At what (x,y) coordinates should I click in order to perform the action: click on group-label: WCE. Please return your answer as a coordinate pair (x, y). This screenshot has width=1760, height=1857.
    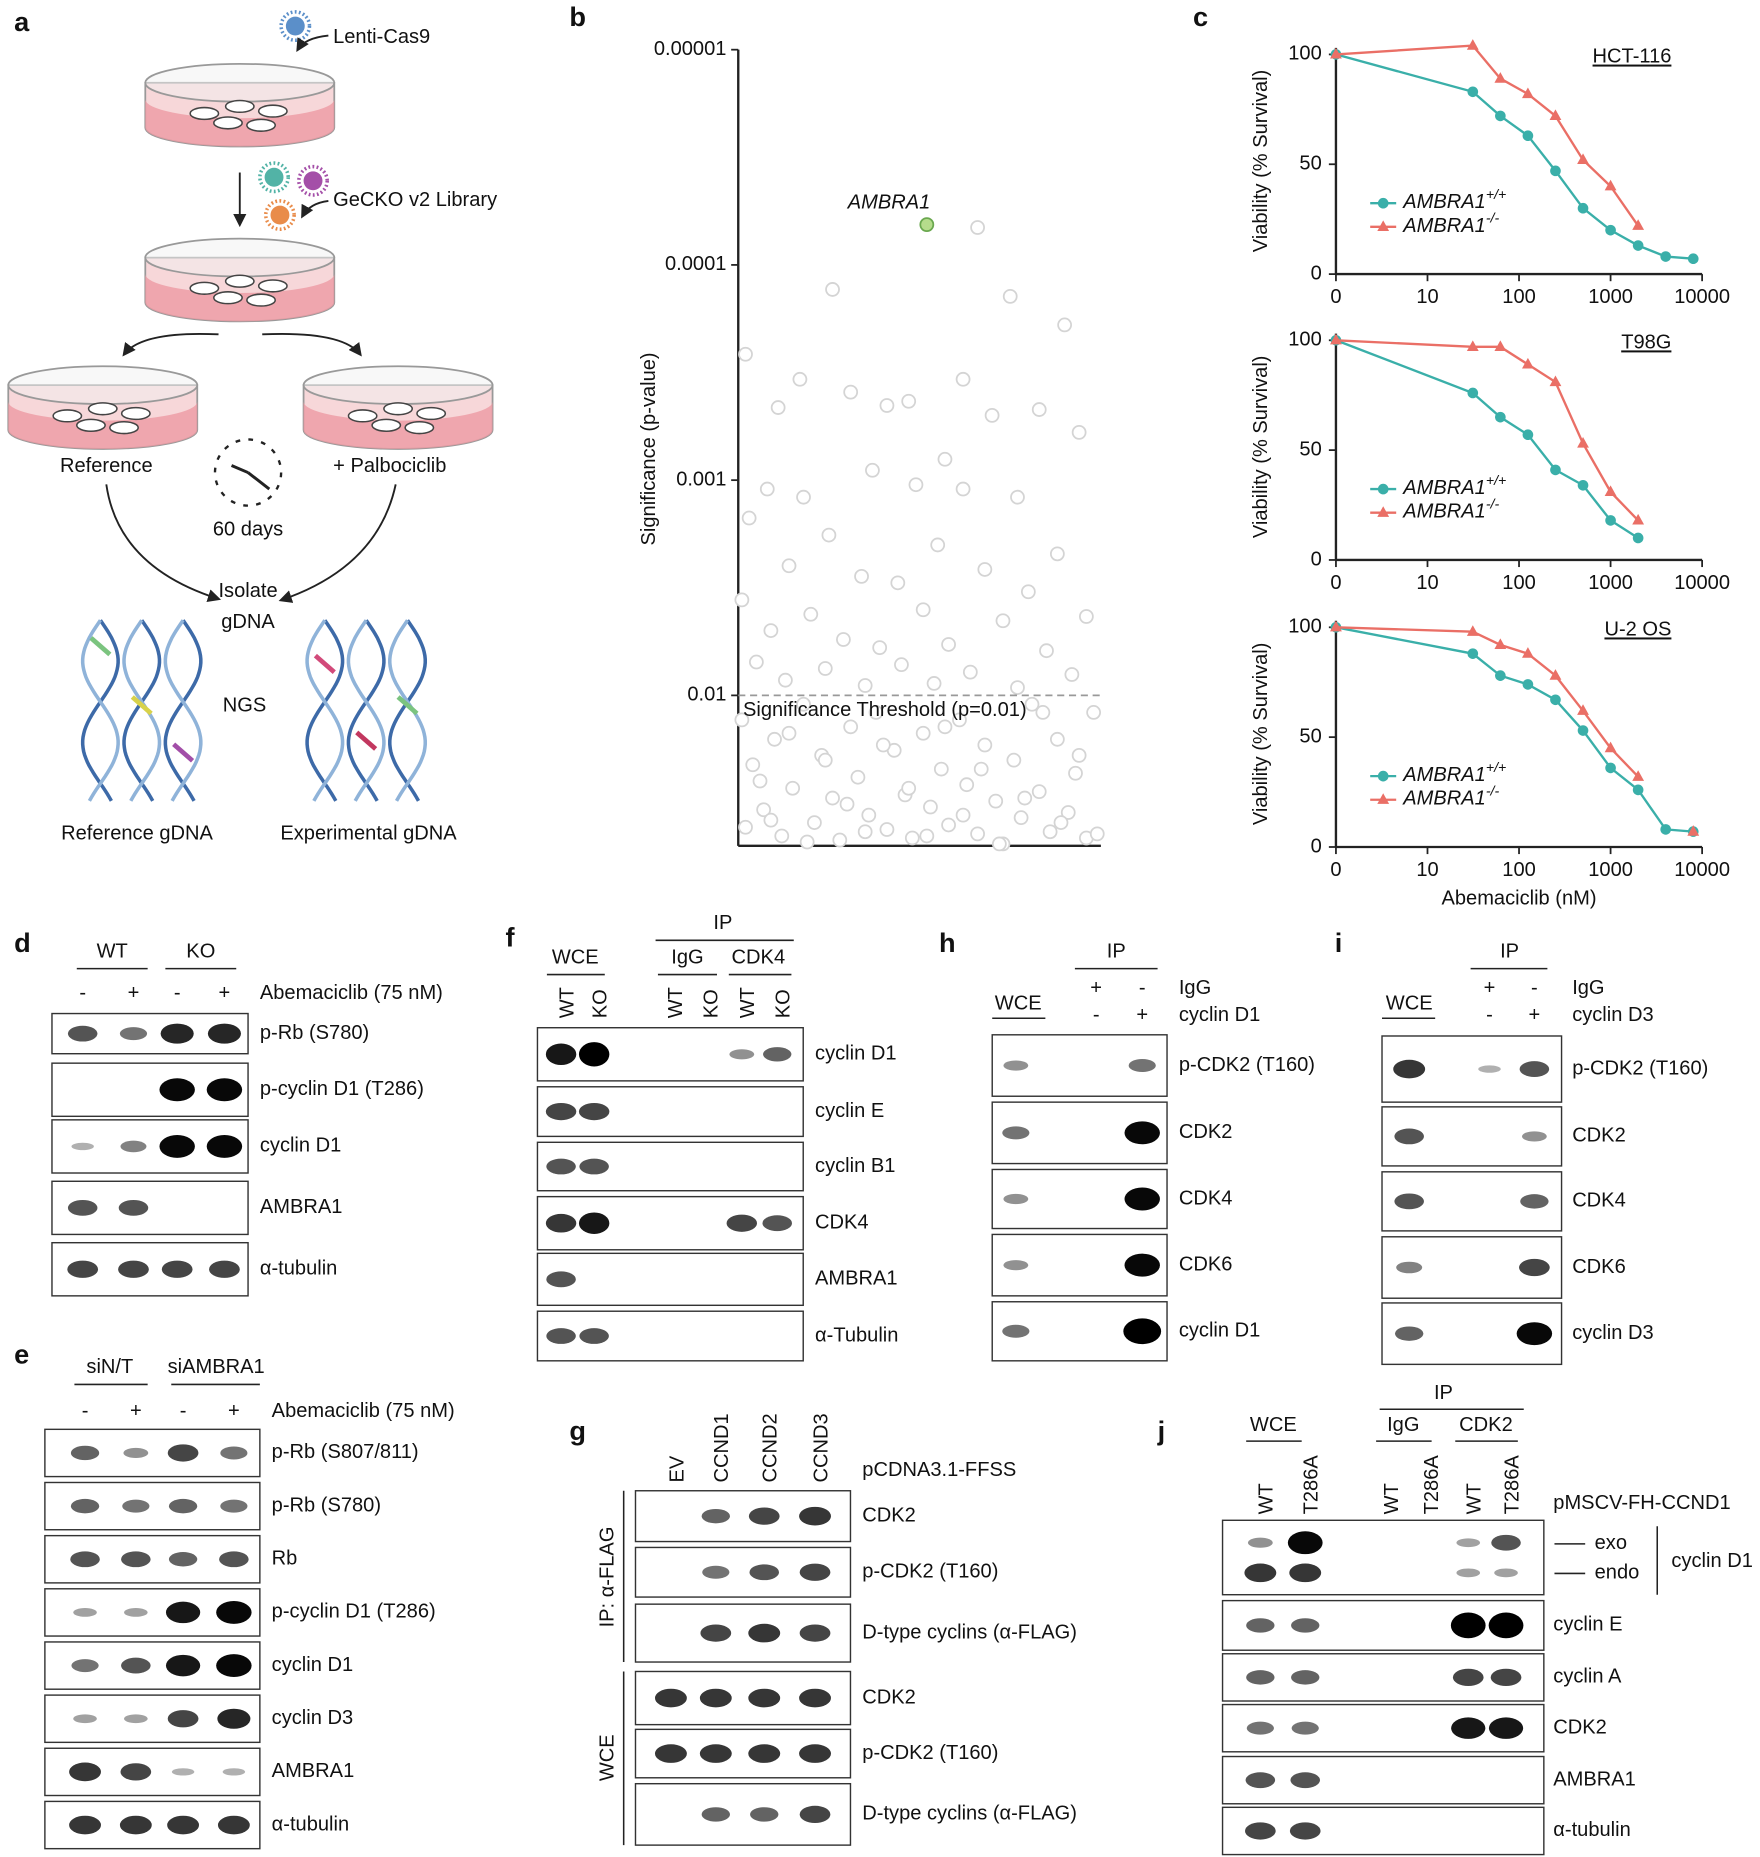
    Looking at the image, I should click on (1273, 1425).